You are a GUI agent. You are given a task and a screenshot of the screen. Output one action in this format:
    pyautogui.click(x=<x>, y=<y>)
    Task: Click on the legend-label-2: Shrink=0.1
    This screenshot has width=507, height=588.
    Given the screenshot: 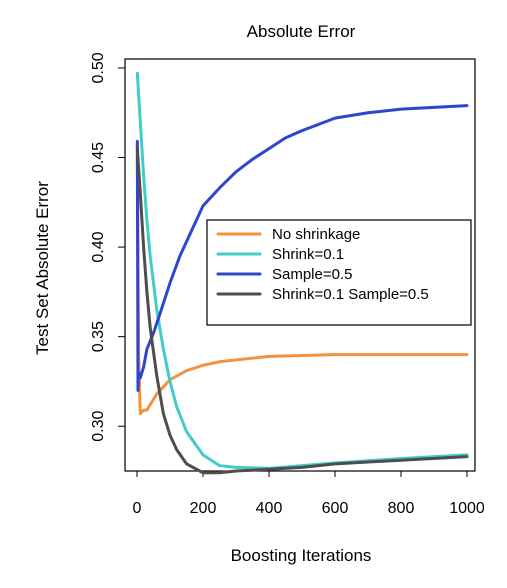 What is the action you would take?
    pyautogui.click(x=308, y=254)
    